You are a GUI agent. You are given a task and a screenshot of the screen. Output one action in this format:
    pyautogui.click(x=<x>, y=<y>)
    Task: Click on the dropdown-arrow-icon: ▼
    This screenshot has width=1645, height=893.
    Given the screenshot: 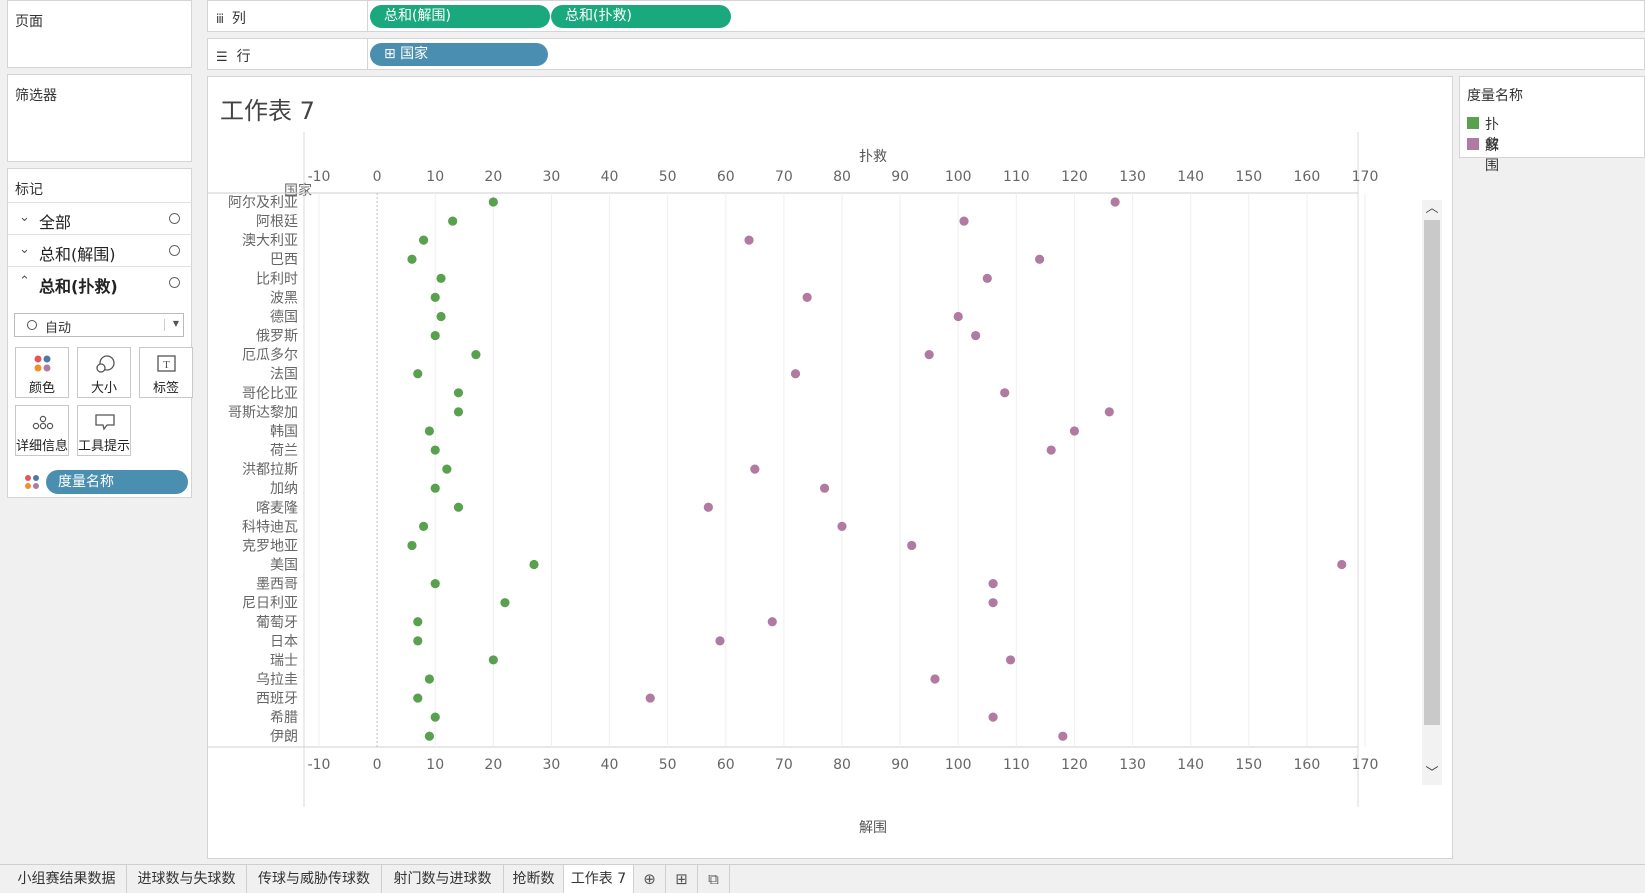 What is the action you would take?
    pyautogui.click(x=171, y=325)
    